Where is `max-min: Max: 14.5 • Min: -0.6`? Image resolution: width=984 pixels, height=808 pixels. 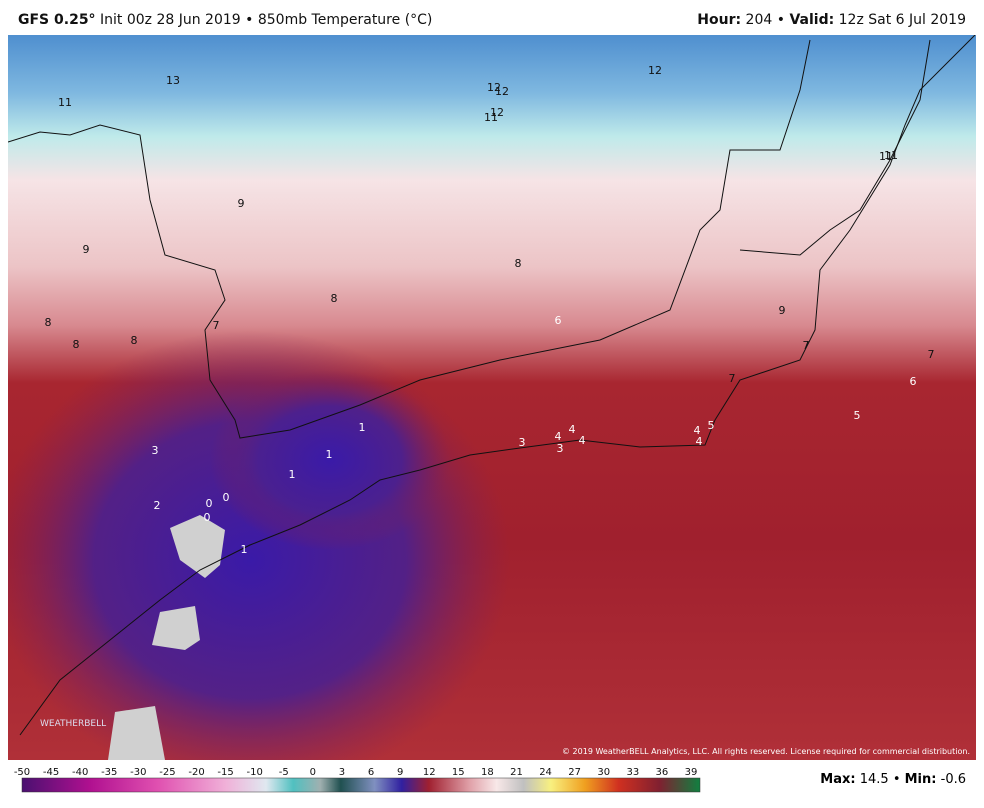
max-min: Max: 14.5 • Min: -0.6 is located at coordinates (893, 779).